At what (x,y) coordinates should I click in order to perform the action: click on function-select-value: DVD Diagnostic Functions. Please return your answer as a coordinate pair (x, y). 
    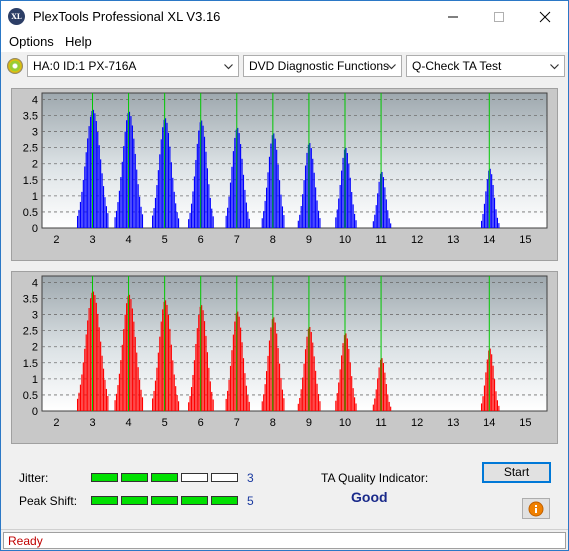
    Looking at the image, I should click on (319, 66).